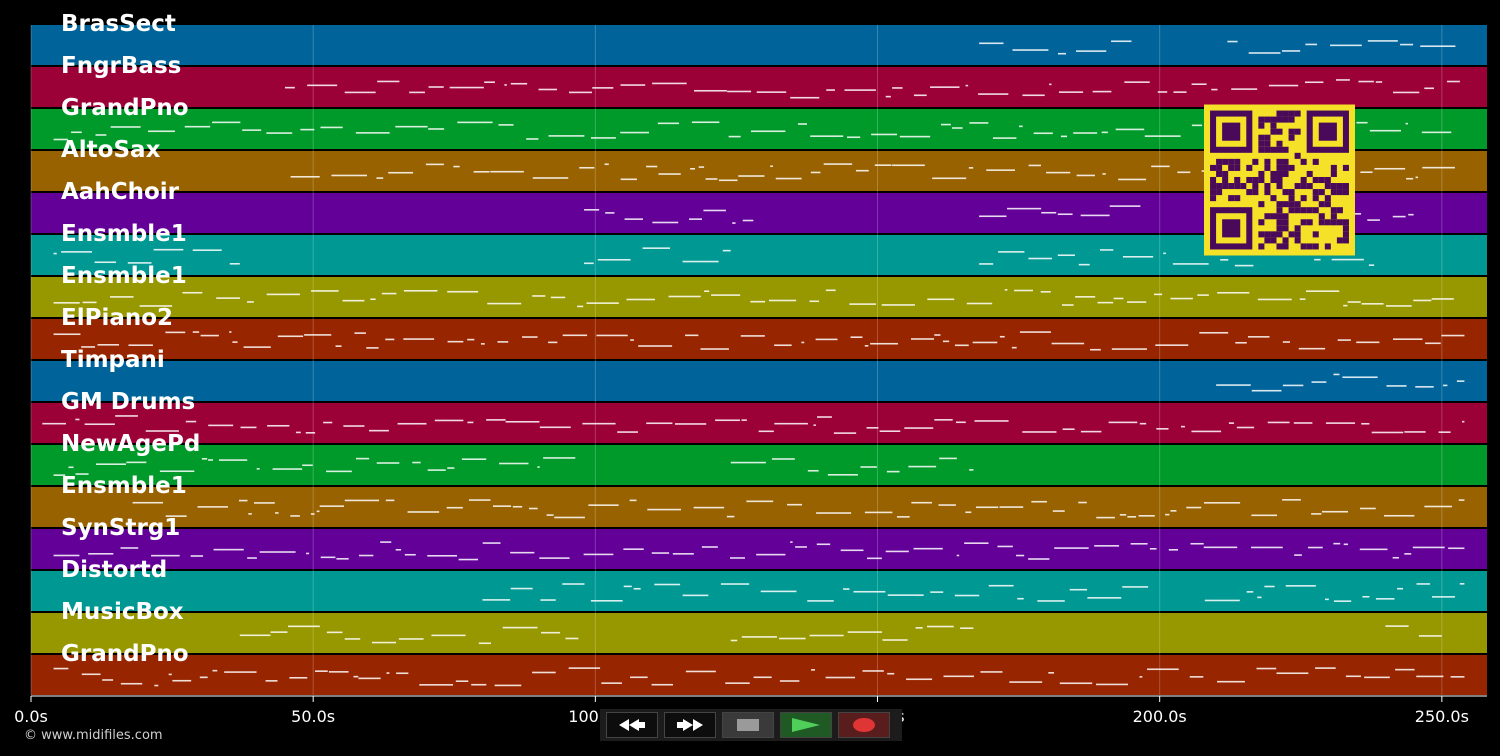  I want to click on axis-tick-label: 200.0s, so click(1160, 716).